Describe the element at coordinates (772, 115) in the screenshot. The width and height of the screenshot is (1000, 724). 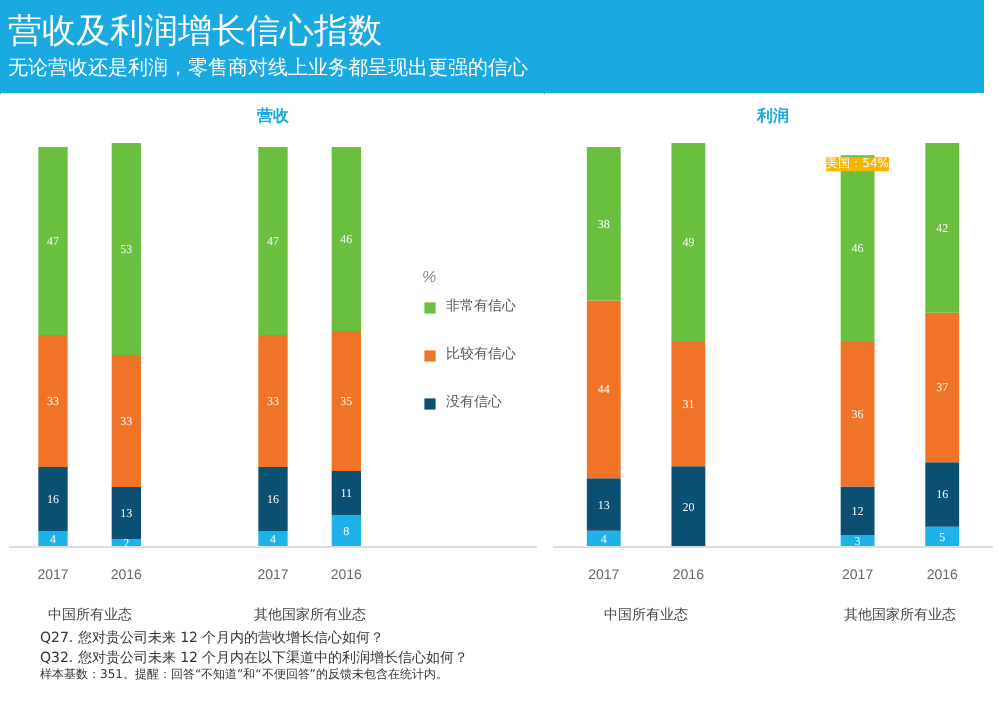
I see `x-axis-title: 利润` at that location.